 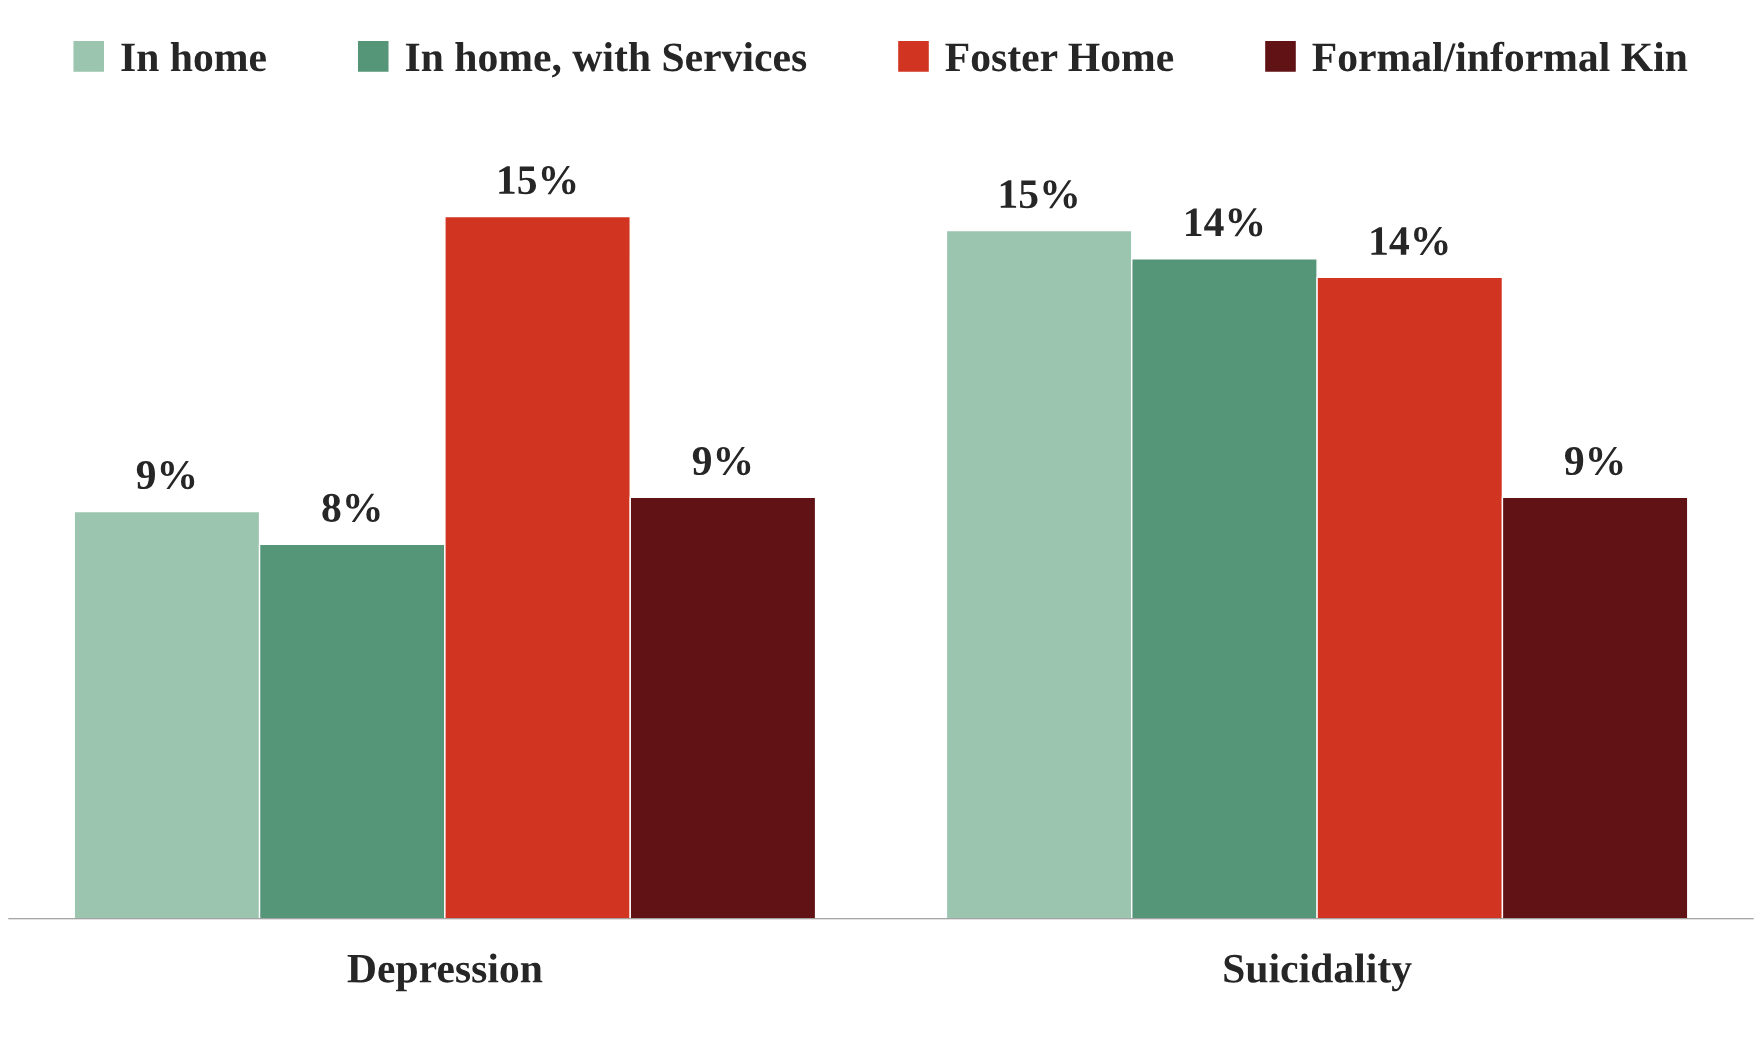 What do you see at coordinates (1059, 57) in the screenshot?
I see `legend-label: Foster Home` at bounding box center [1059, 57].